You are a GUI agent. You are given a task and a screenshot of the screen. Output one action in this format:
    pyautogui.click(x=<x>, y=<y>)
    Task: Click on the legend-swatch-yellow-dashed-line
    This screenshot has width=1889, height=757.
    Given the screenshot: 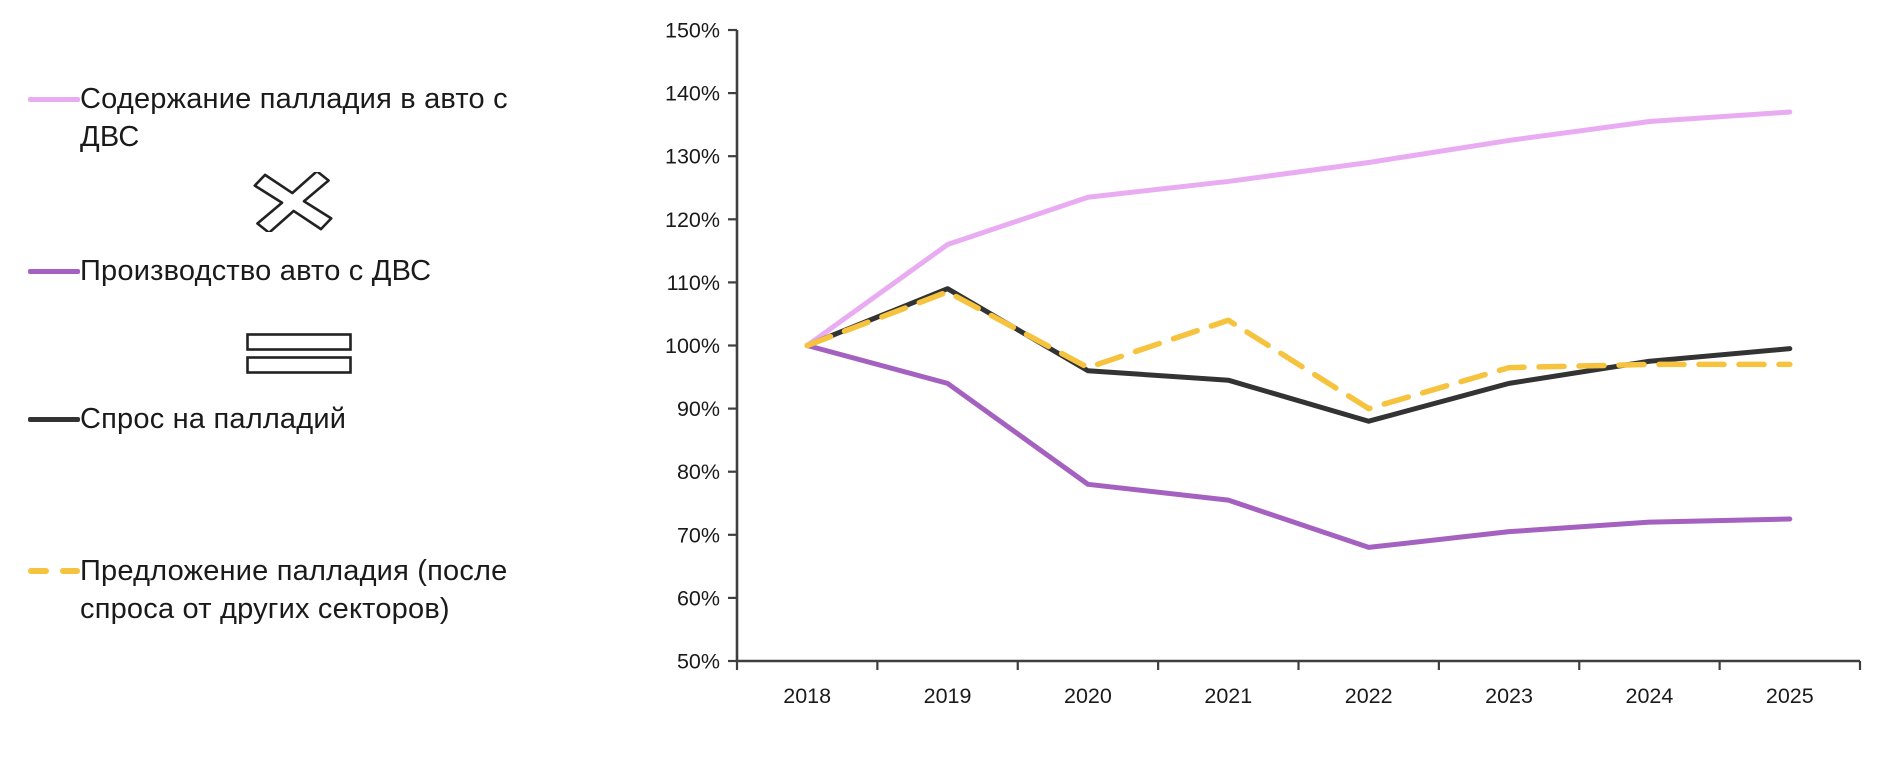 What is the action you would take?
    pyautogui.click(x=54, y=571)
    